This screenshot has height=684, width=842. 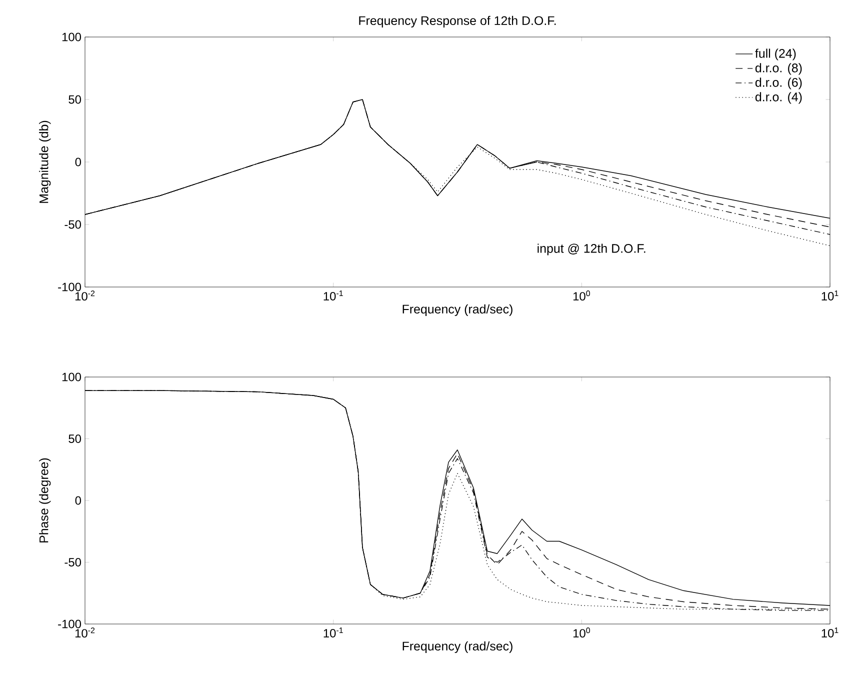 I want to click on legend-label: full (24), so click(x=775, y=54).